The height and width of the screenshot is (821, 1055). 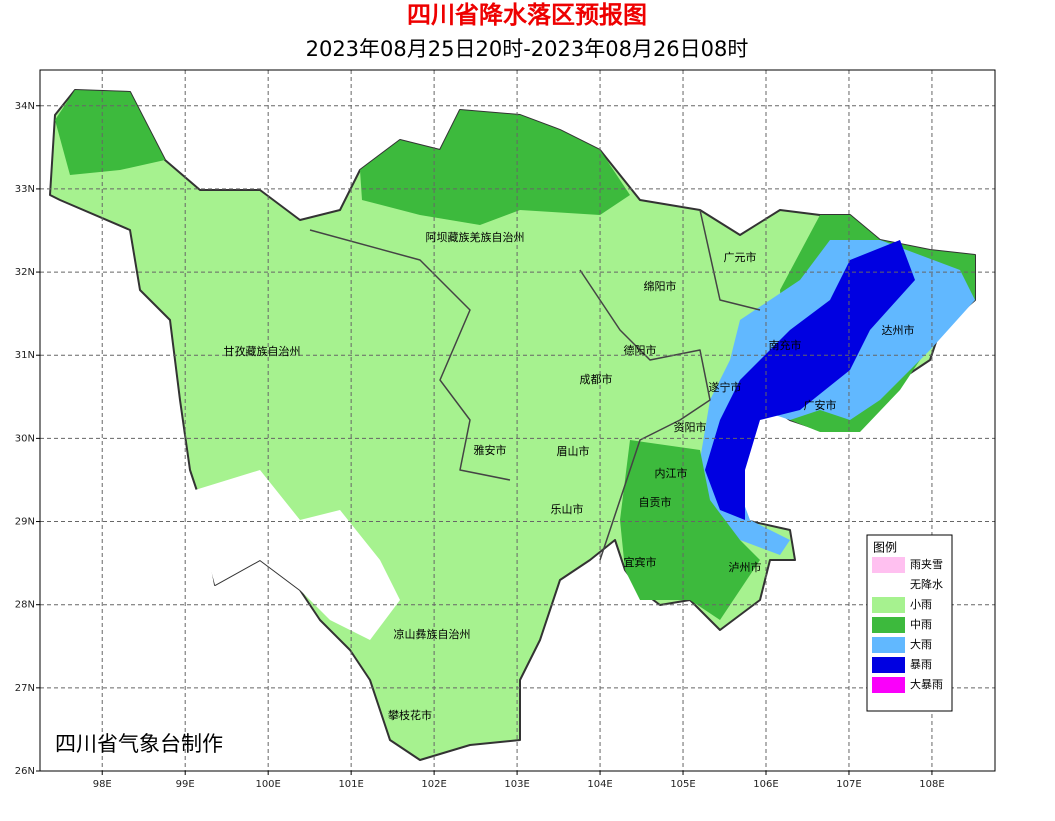 I want to click on y-tick-label: 33N, so click(x=25, y=189).